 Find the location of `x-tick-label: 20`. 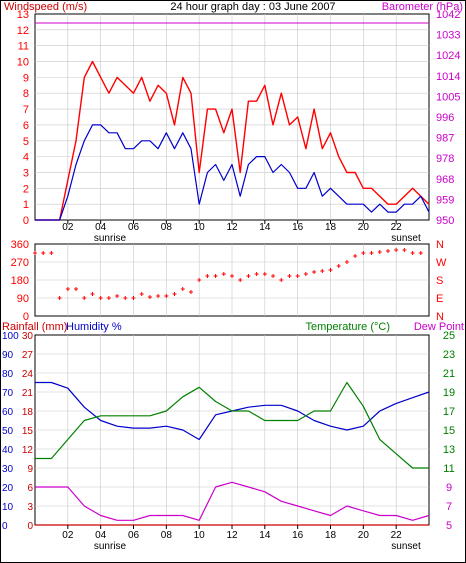

x-tick-label: 20 is located at coordinates (364, 535).